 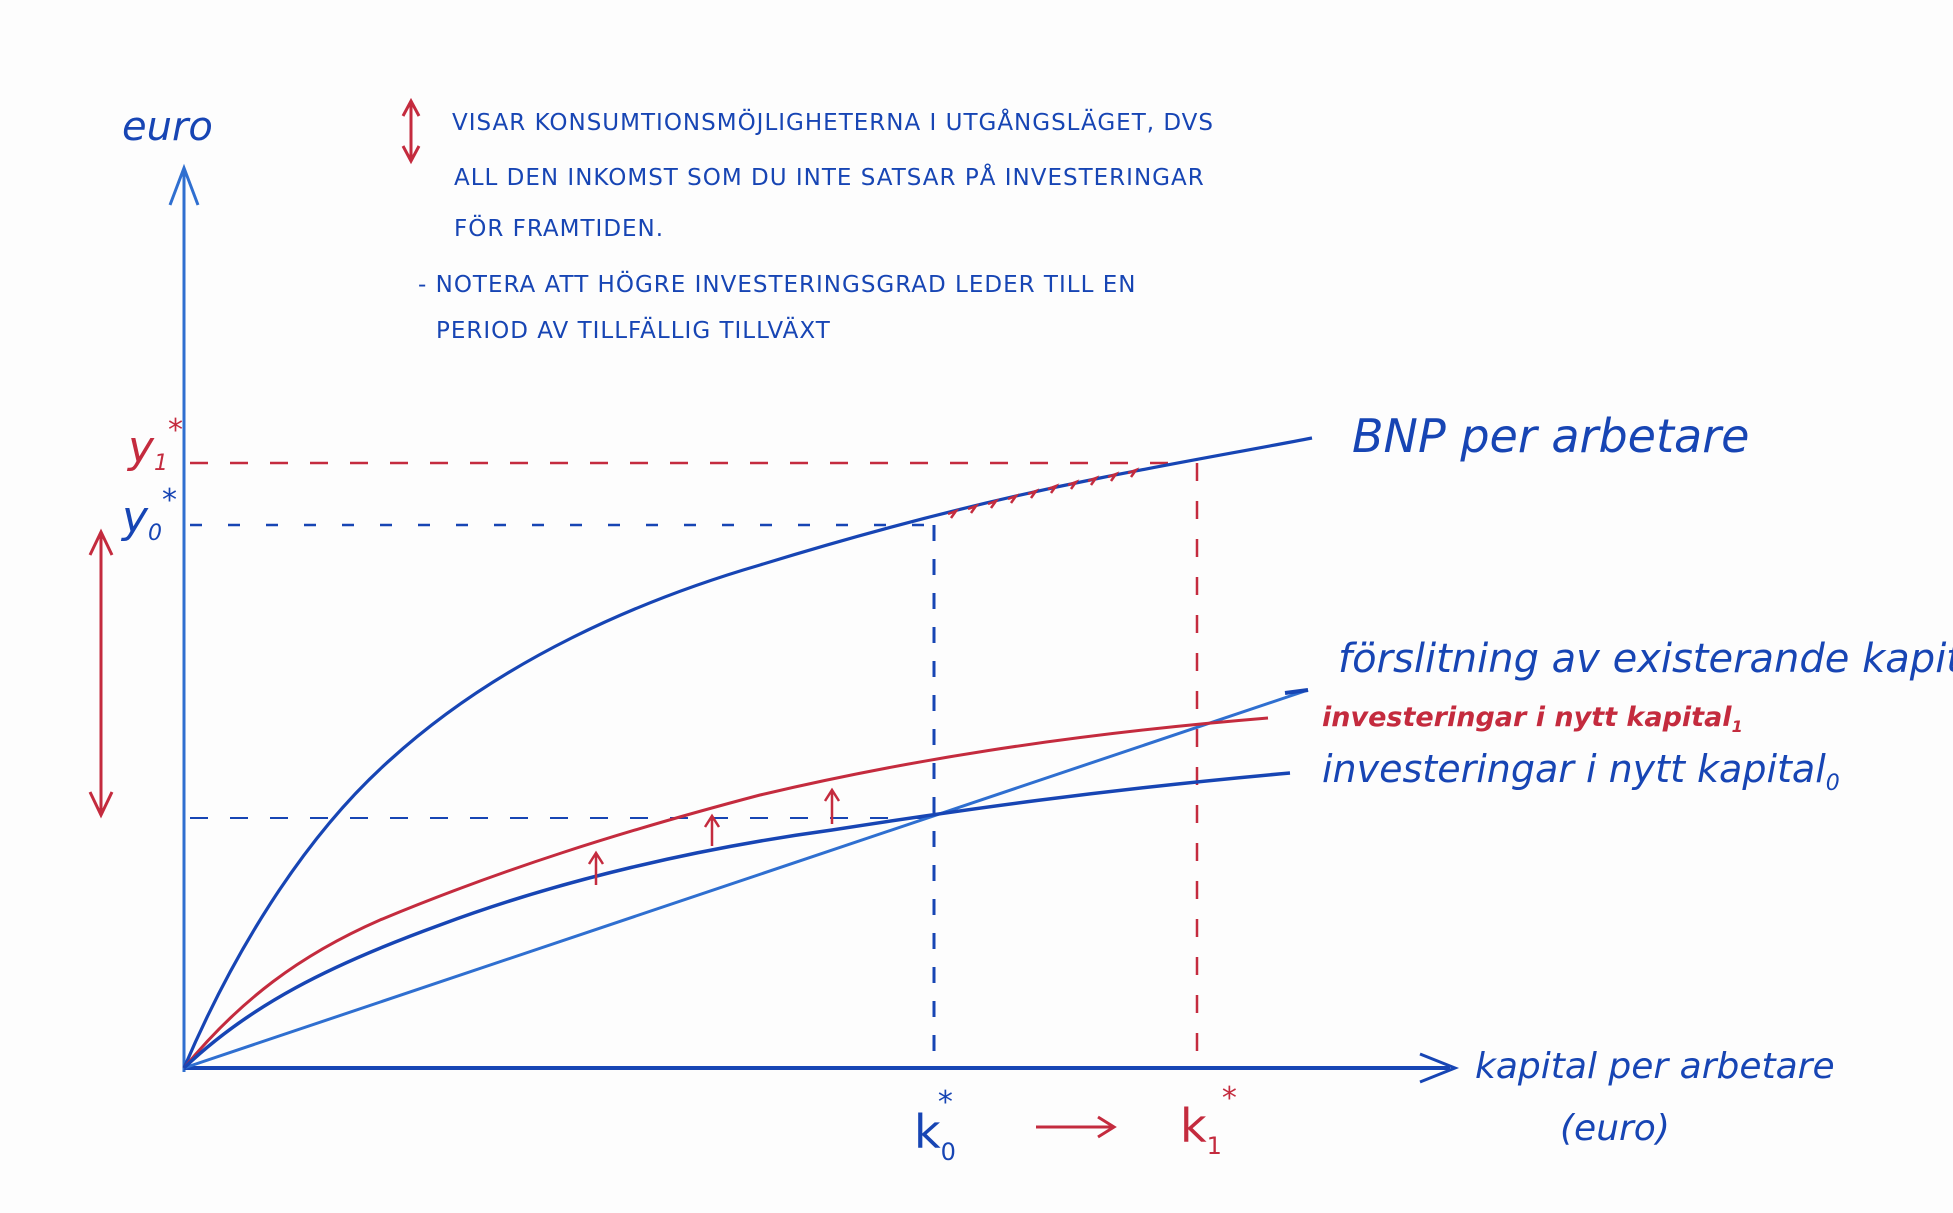 What do you see at coordinates (1076, 1127) in the screenshot?
I see `k-shift-arrow` at bounding box center [1076, 1127].